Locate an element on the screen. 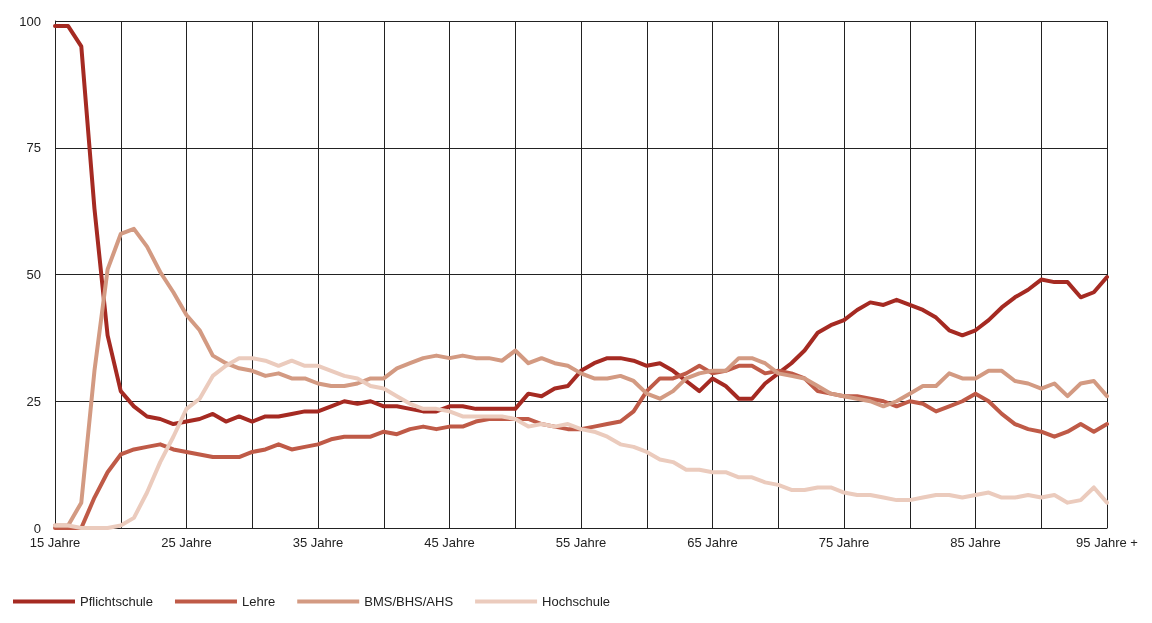 This screenshot has width=1152, height=623. x-tick-label: 25 Jahre is located at coordinates (186, 542).